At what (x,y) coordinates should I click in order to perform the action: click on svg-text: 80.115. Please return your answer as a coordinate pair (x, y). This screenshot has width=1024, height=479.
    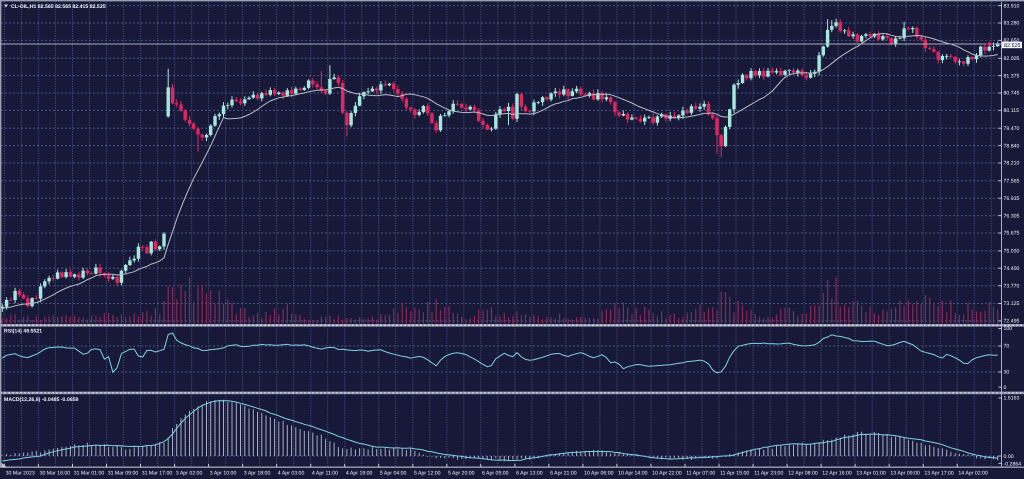
    Looking at the image, I should click on (1012, 111).